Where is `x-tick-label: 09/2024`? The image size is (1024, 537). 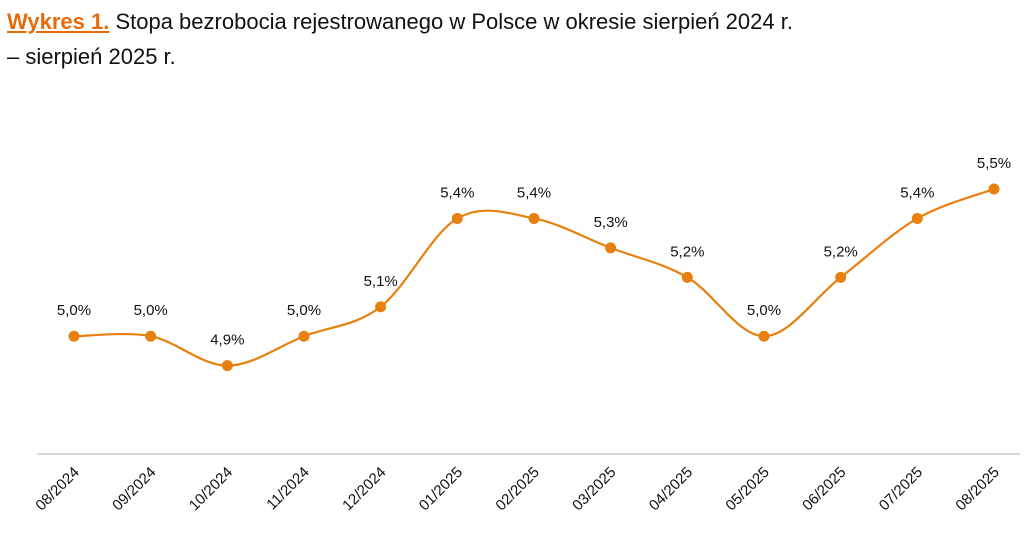 x-tick-label: 09/2024 is located at coordinates (134, 489).